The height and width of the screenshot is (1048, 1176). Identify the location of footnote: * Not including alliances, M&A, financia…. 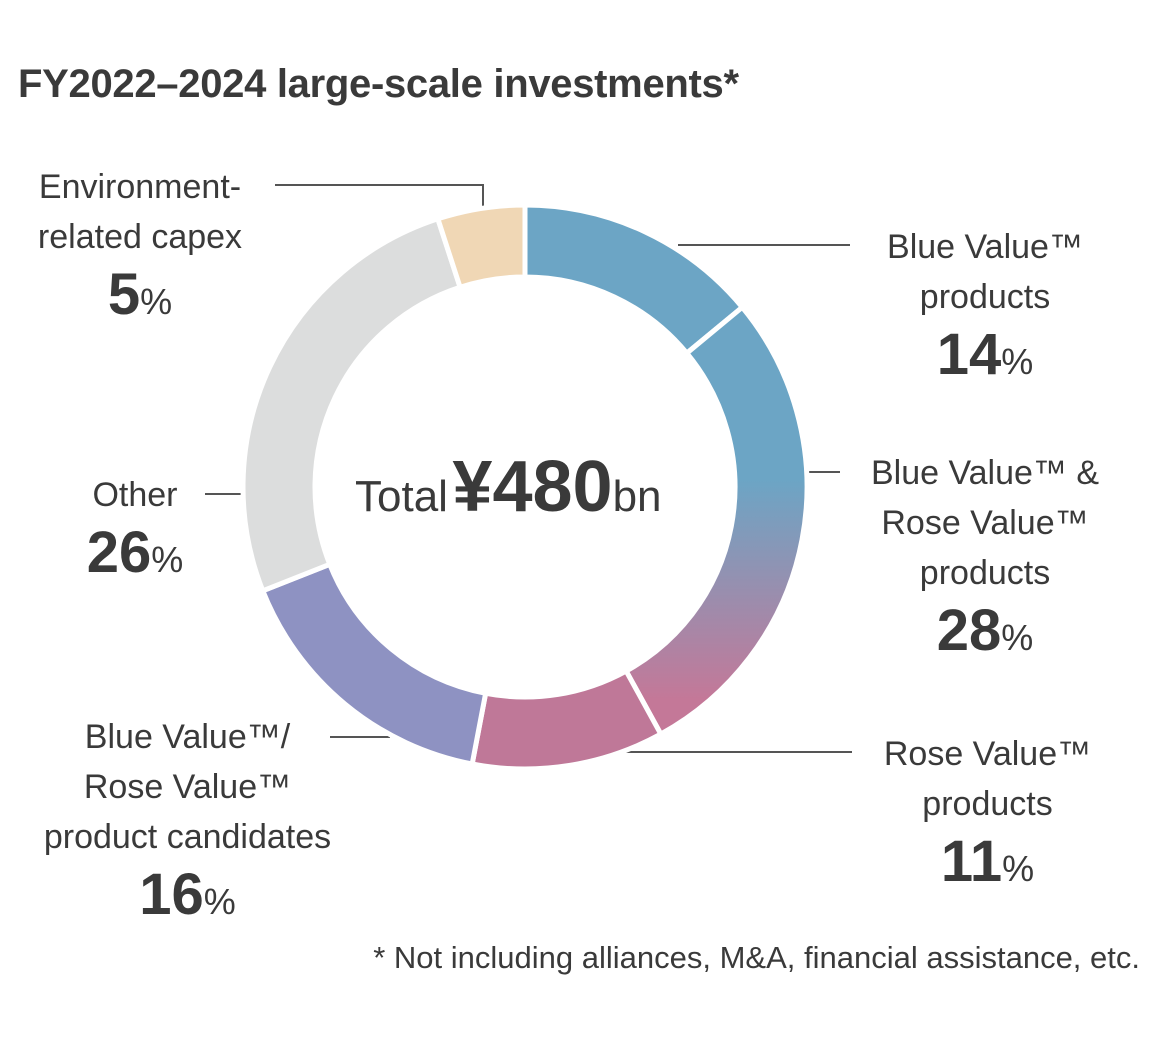
(756, 957).